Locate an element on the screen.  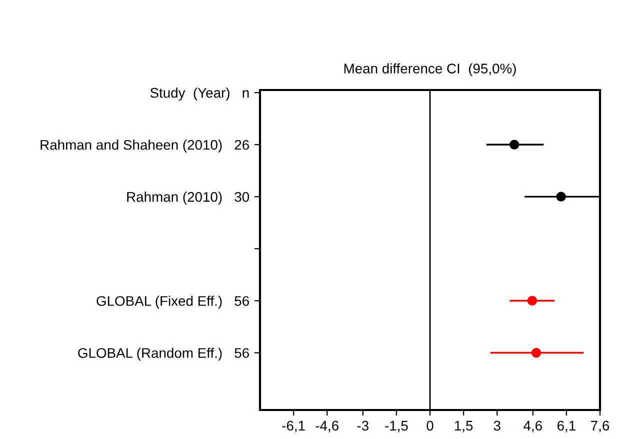
y-tick-label: Rahman (2010) 30 is located at coordinates (188, 198).